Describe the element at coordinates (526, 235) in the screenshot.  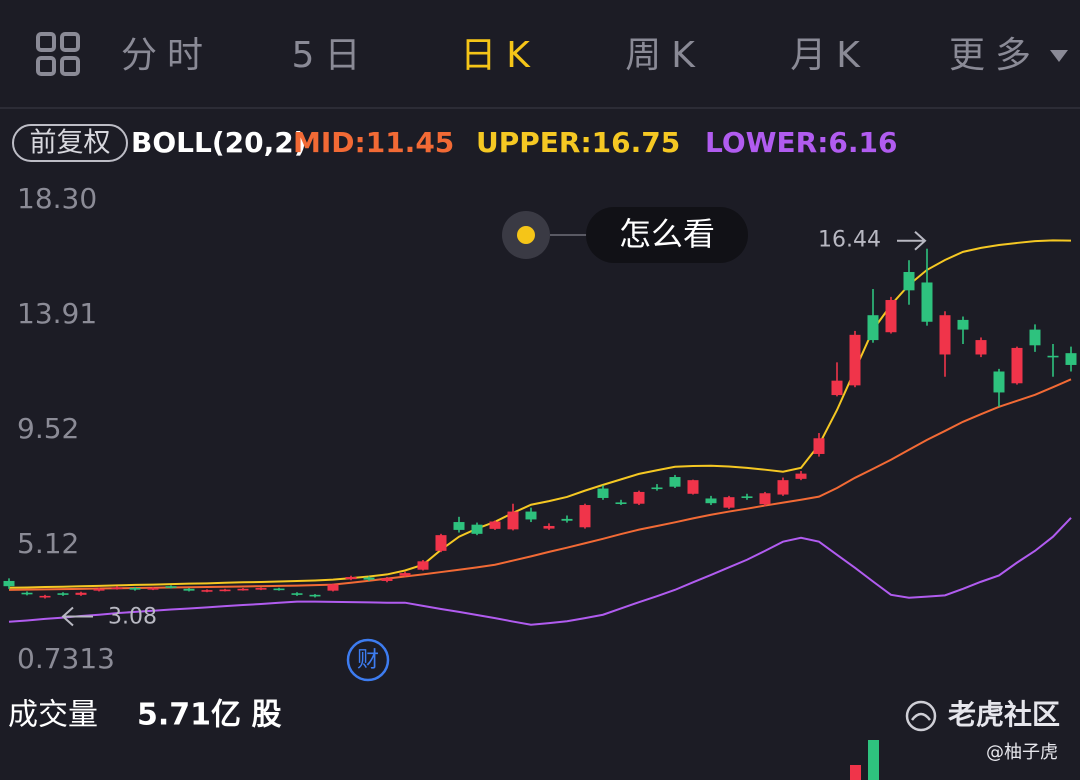
I see `guide-dot` at that location.